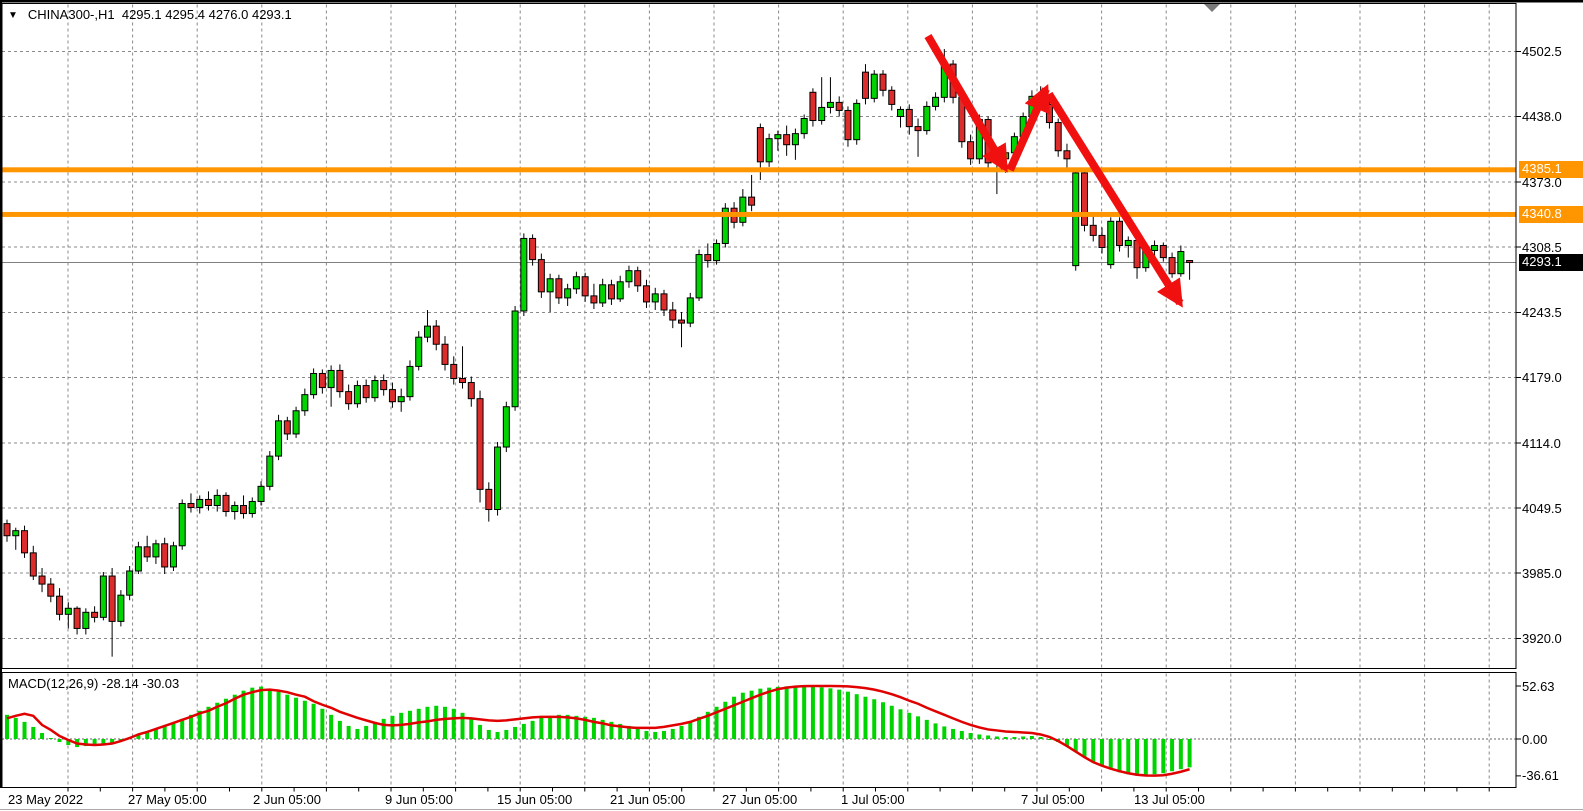 The height and width of the screenshot is (811, 1583). What do you see at coordinates (287, 799) in the screenshot?
I see `time-axis-label: 2 Jun 05:00` at bounding box center [287, 799].